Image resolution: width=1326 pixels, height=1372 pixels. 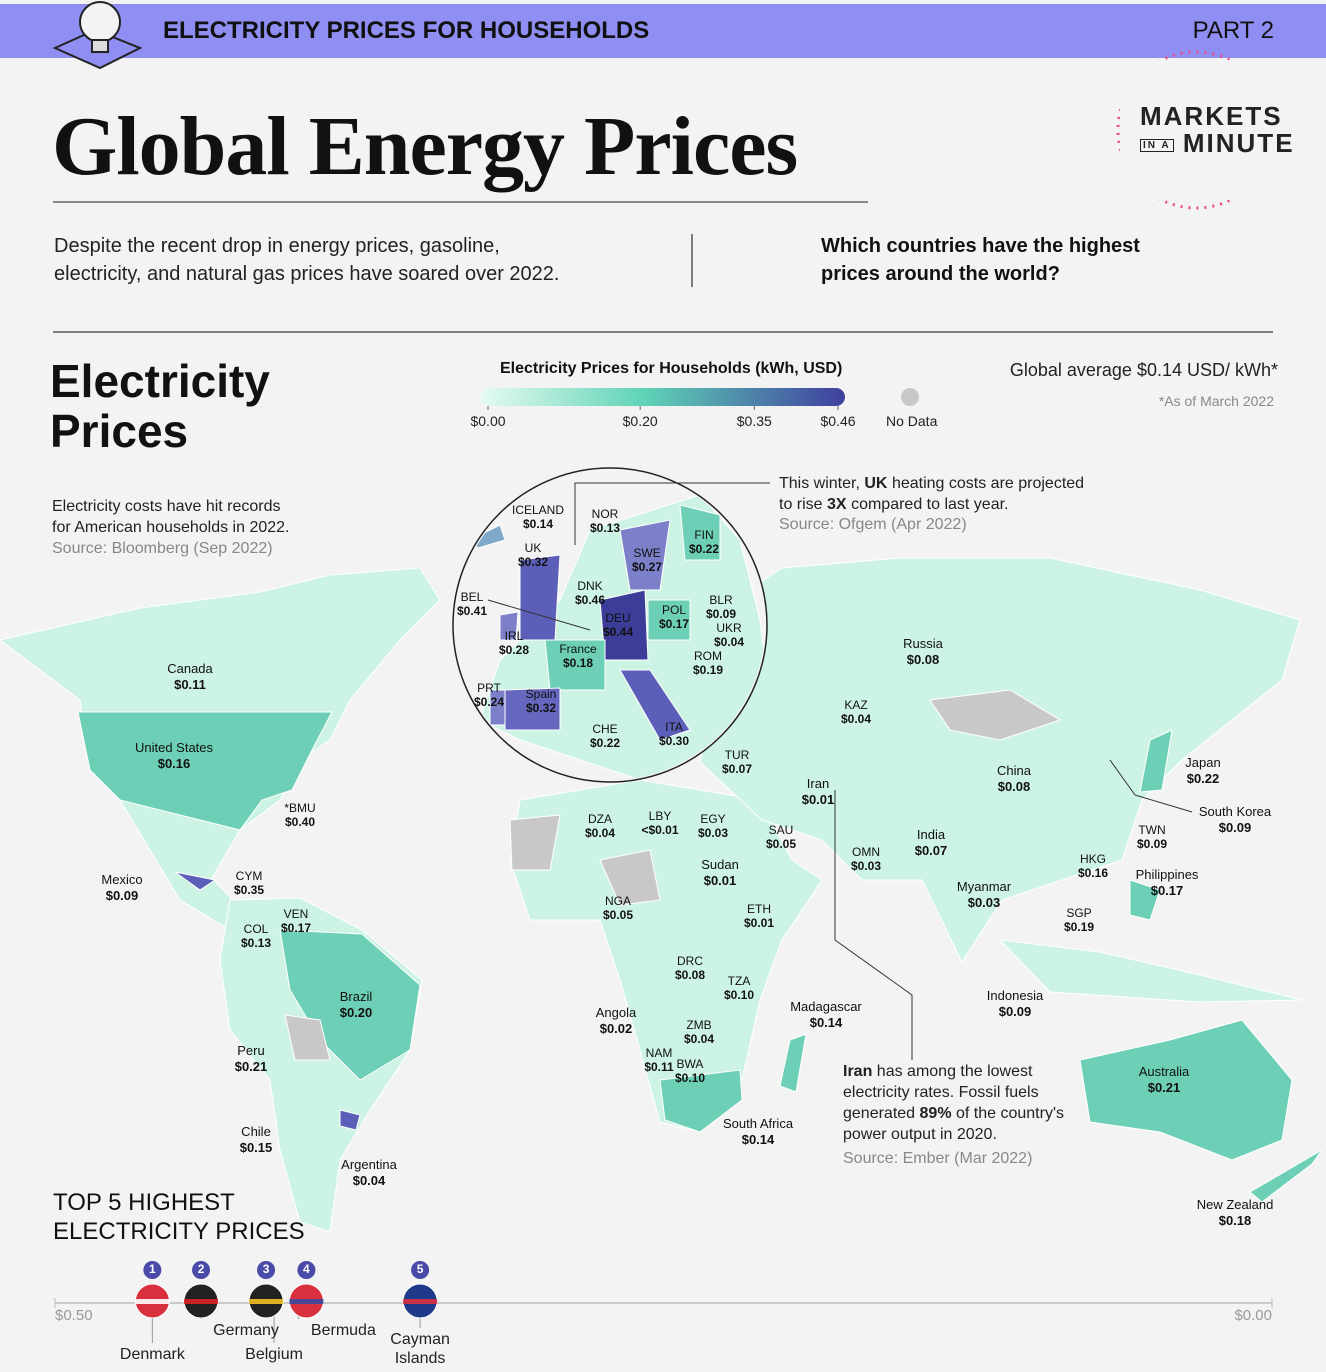 What do you see at coordinates (984, 895) in the screenshot?
I see `country-label: Myanmar $0.03` at bounding box center [984, 895].